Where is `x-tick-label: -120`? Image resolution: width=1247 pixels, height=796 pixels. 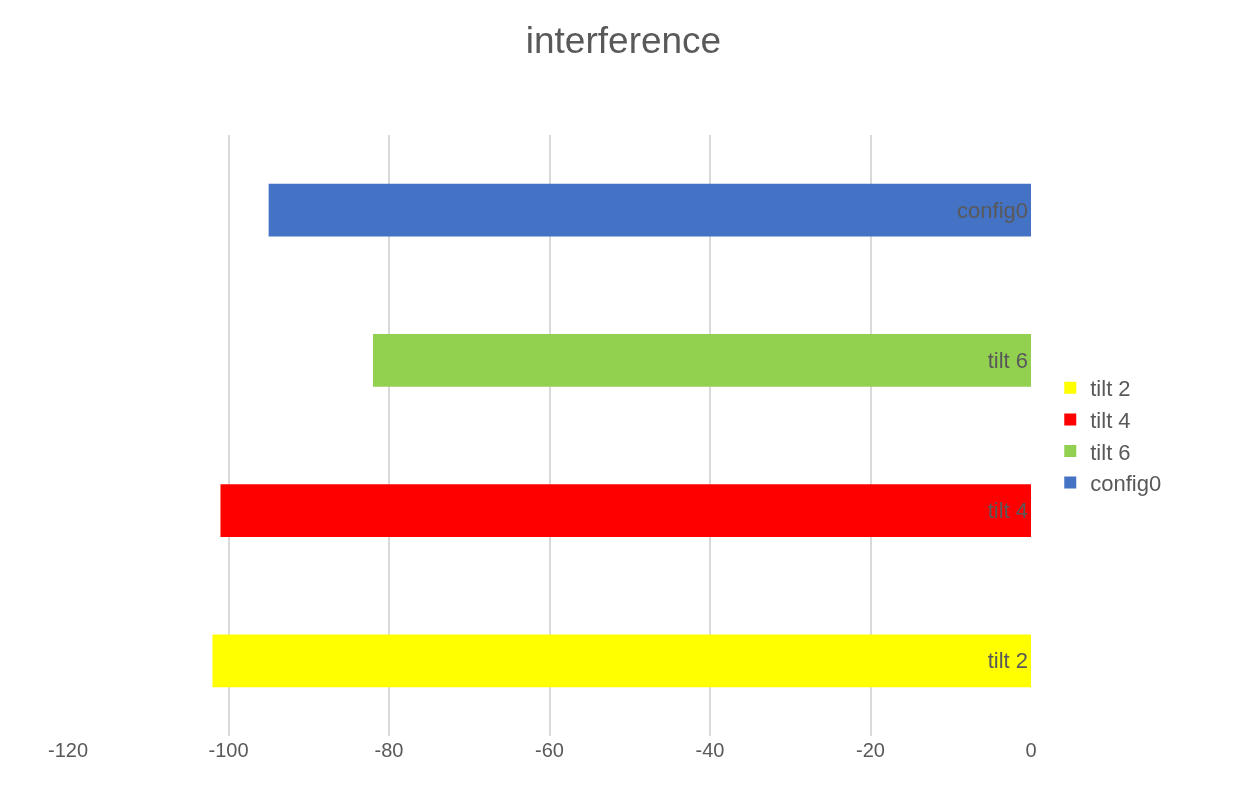 x-tick-label: -120 is located at coordinates (68, 750).